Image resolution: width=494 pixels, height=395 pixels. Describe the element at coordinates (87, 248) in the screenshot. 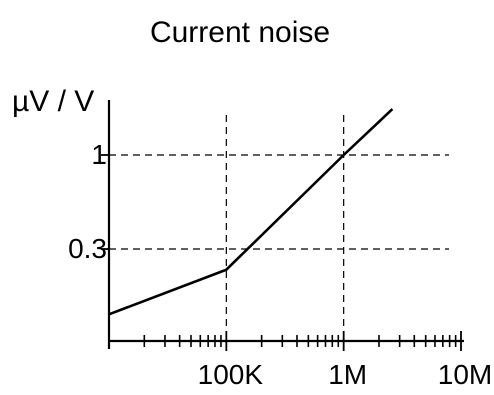

I see `y-tick-label: 0.3` at that location.